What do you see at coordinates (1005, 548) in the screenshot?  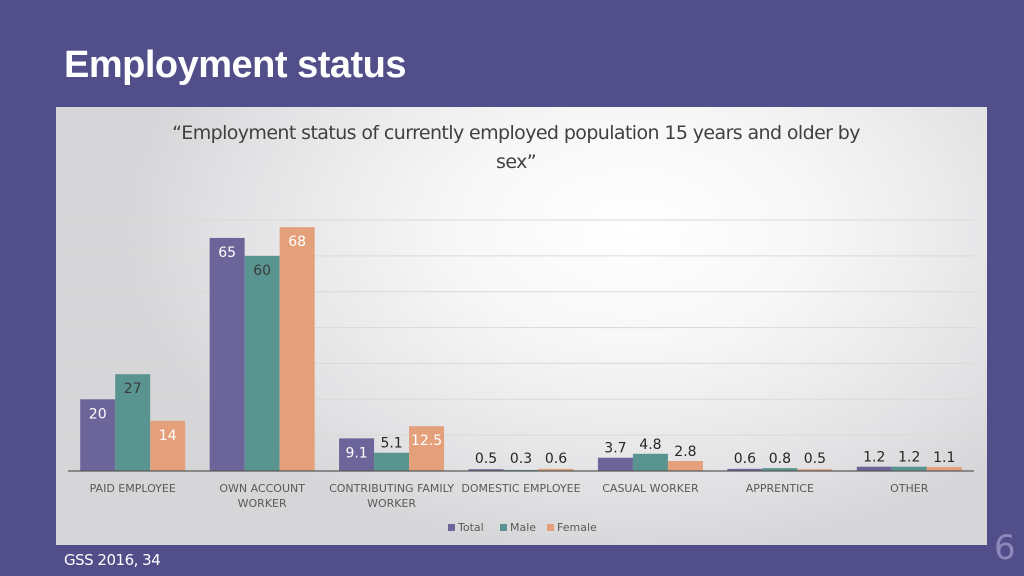 I see `slide-number: 6` at bounding box center [1005, 548].